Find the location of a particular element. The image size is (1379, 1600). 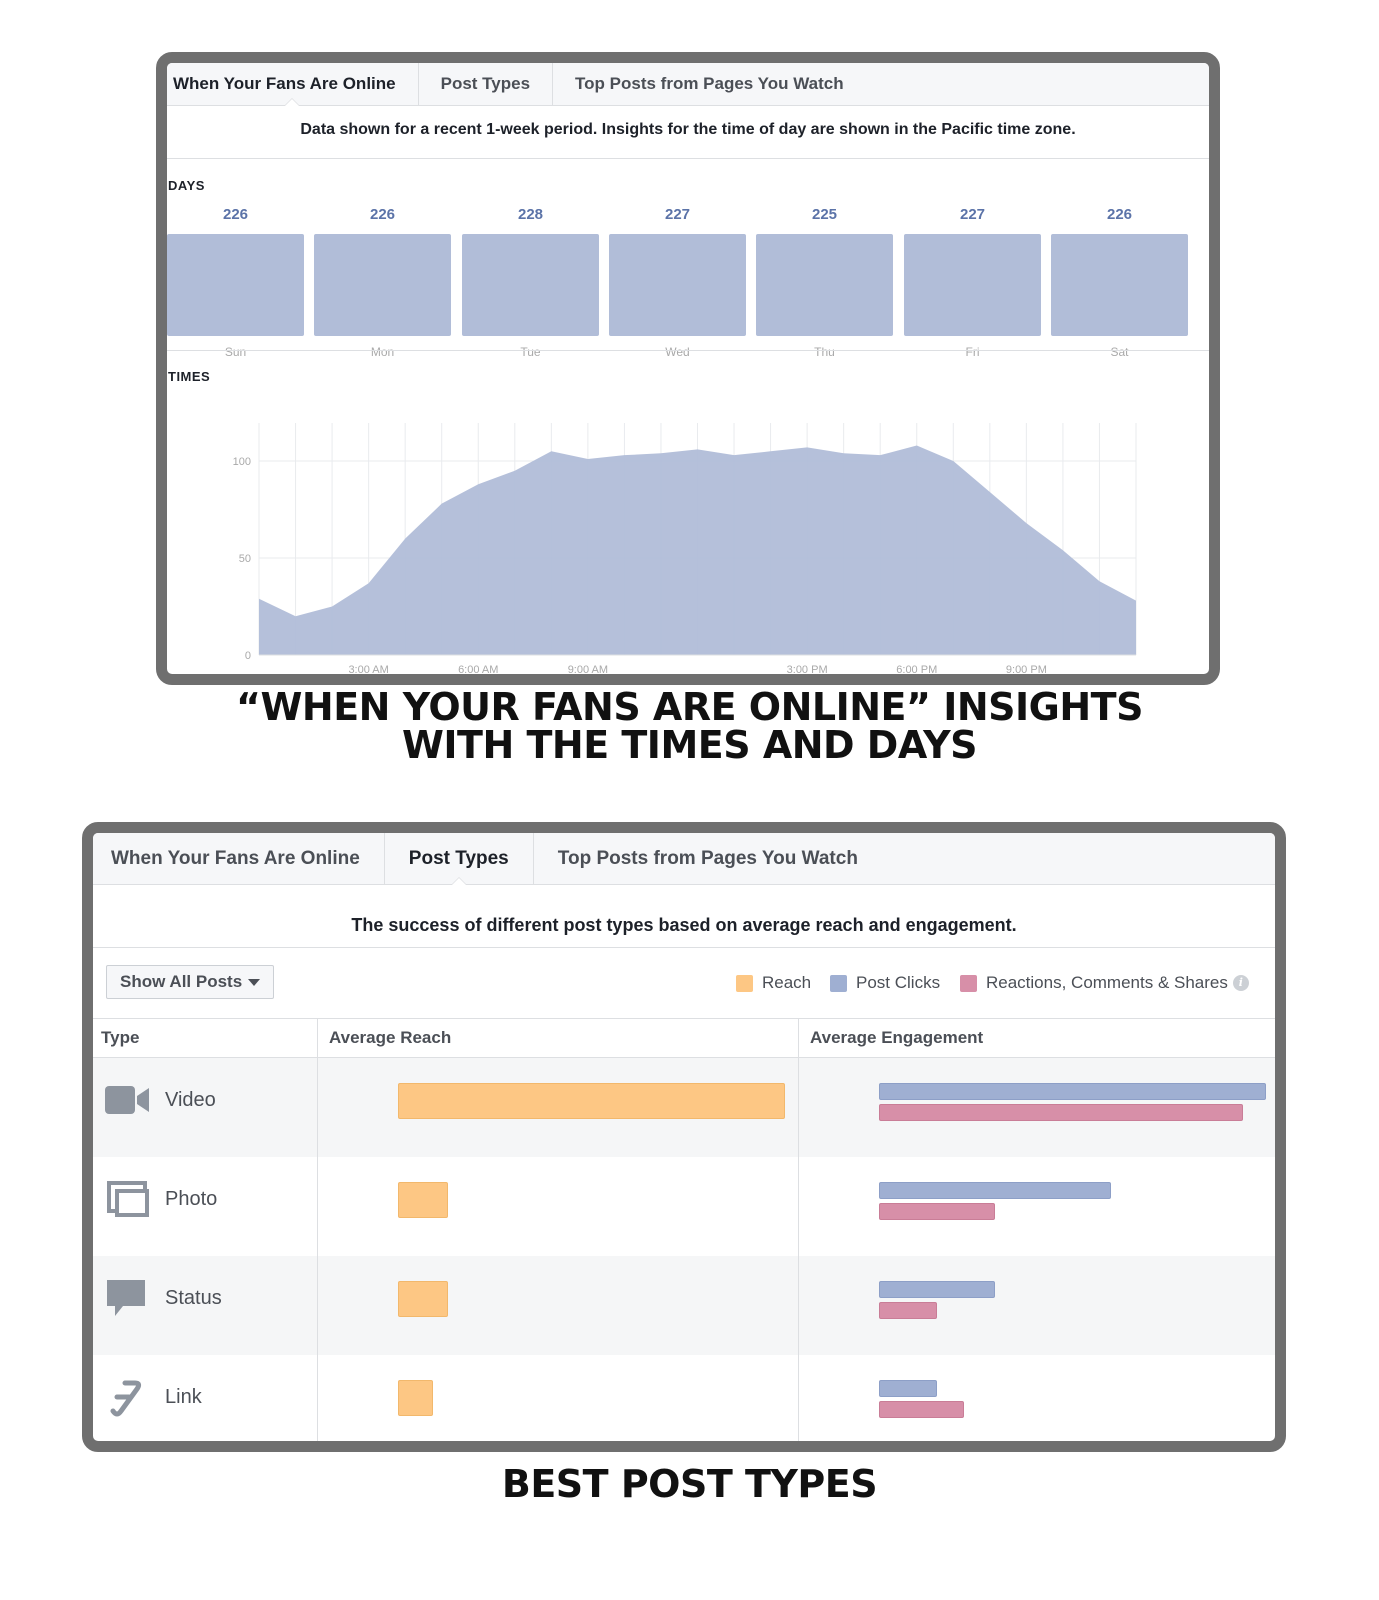

x-tick-label: 3:00 AM is located at coordinates (368, 668).